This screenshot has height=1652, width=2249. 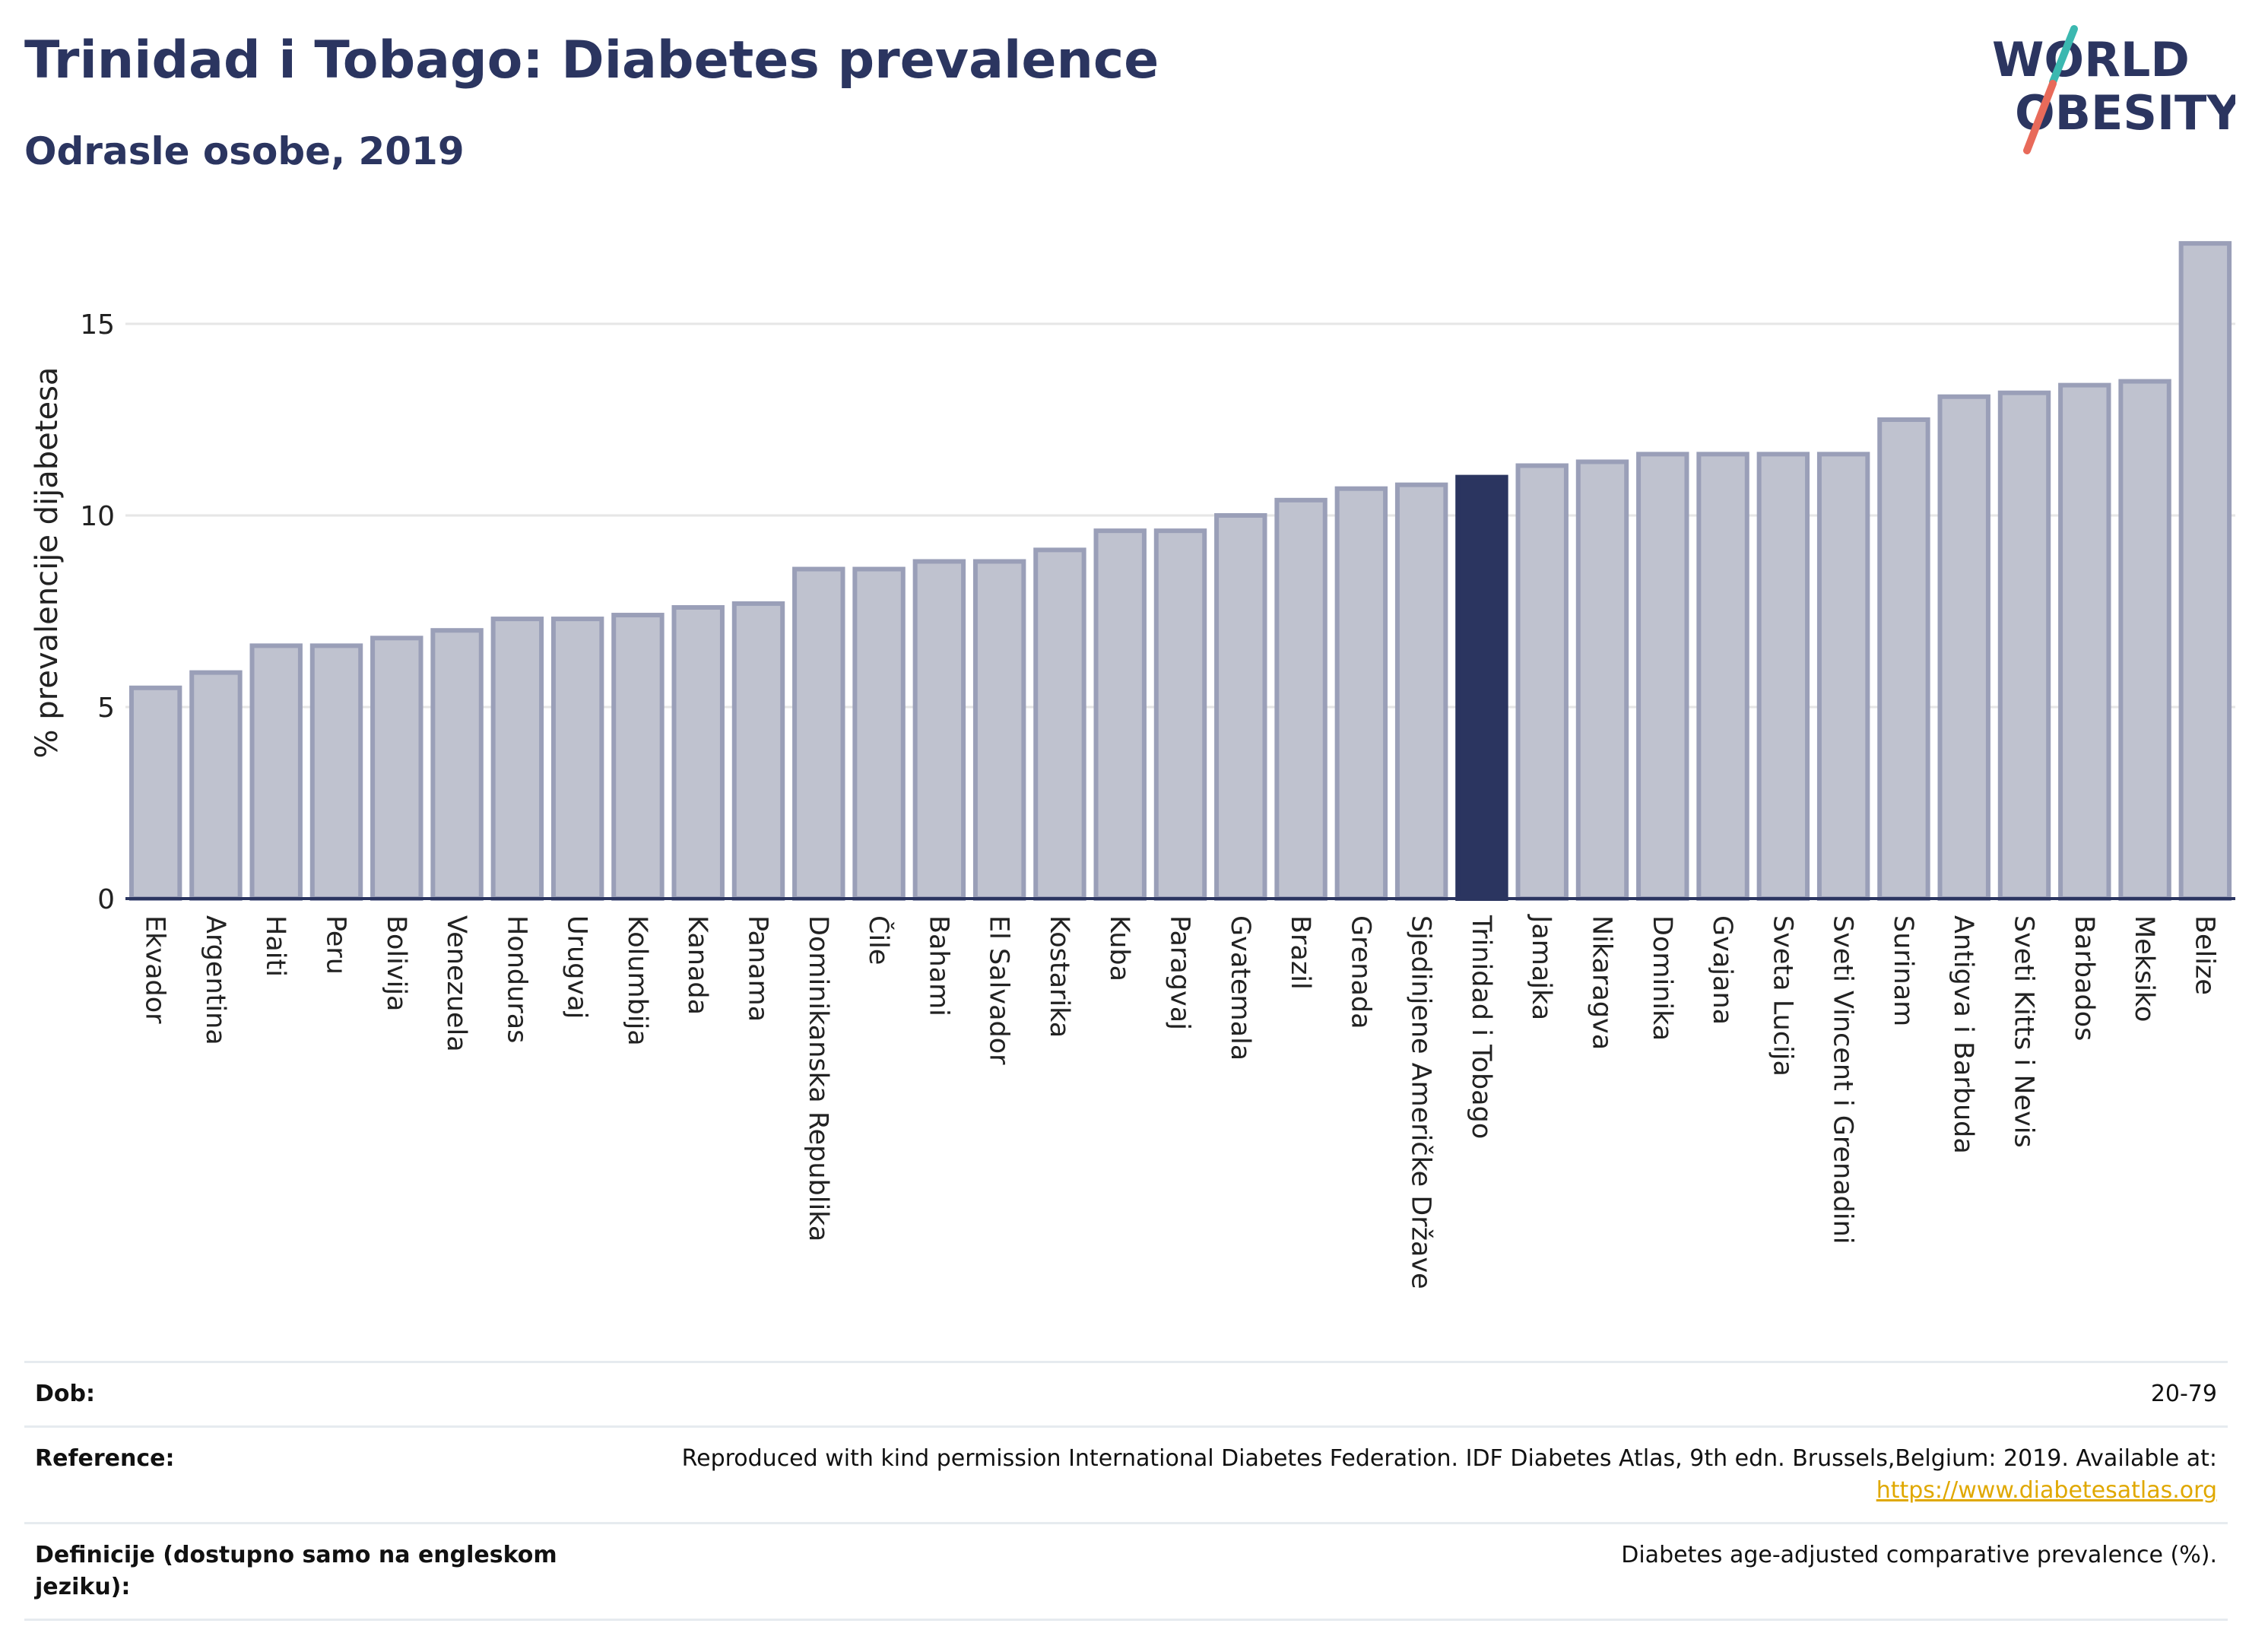 What do you see at coordinates (1963, 1034) in the screenshot?
I see `x-tick-label: Antigva i Barbuda` at bounding box center [1963, 1034].